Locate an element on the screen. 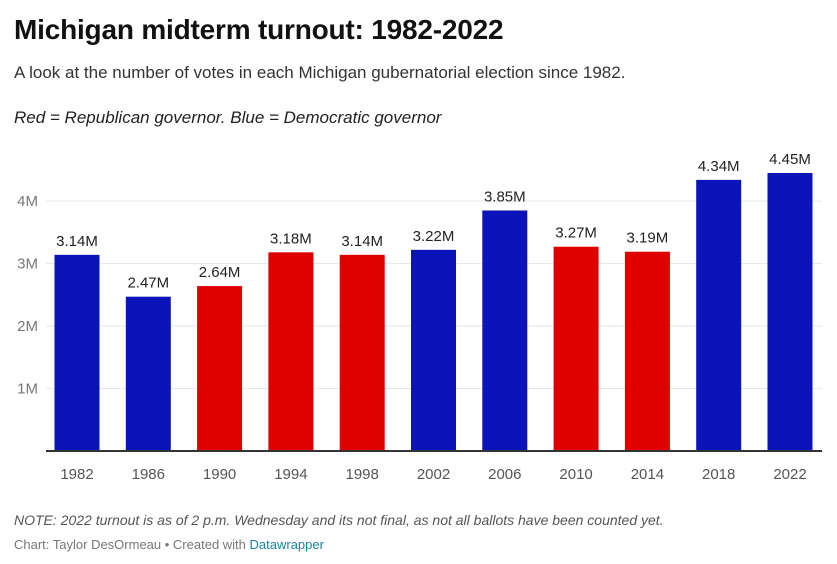  bar-value-label: 3.19M is located at coordinates (648, 238).